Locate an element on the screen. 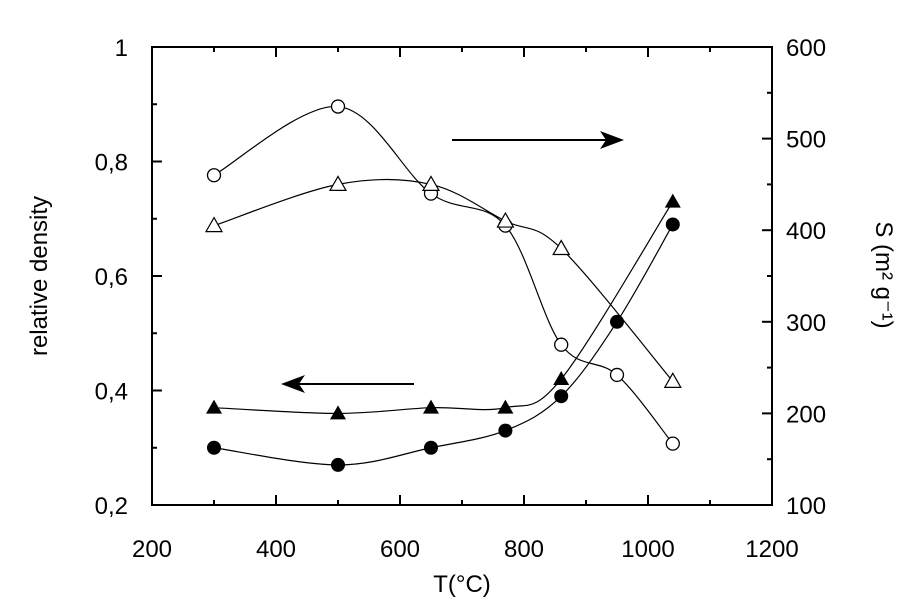 The width and height of the screenshot is (924, 613). y-right-tick-label: 400 is located at coordinates (806, 231).